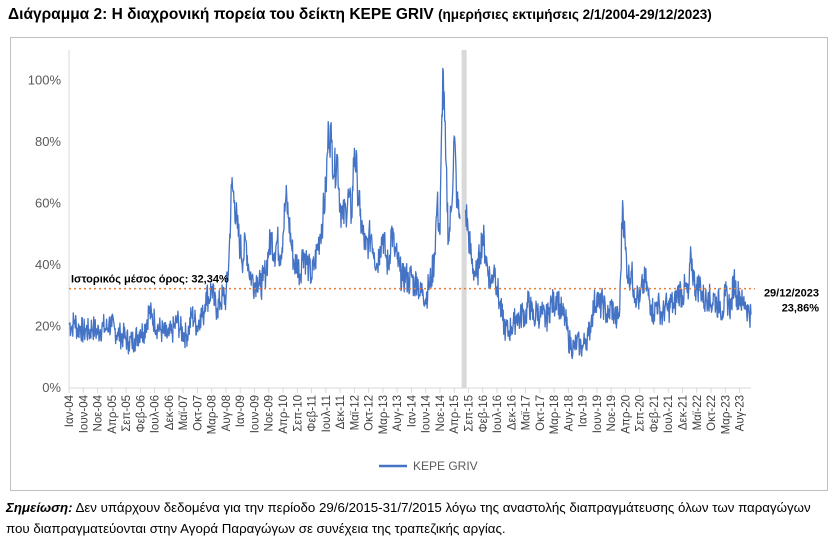 The height and width of the screenshot is (558, 839). What do you see at coordinates (726, 414) in the screenshot?
I see `x-tick-label: Μαρ-23` at bounding box center [726, 414].